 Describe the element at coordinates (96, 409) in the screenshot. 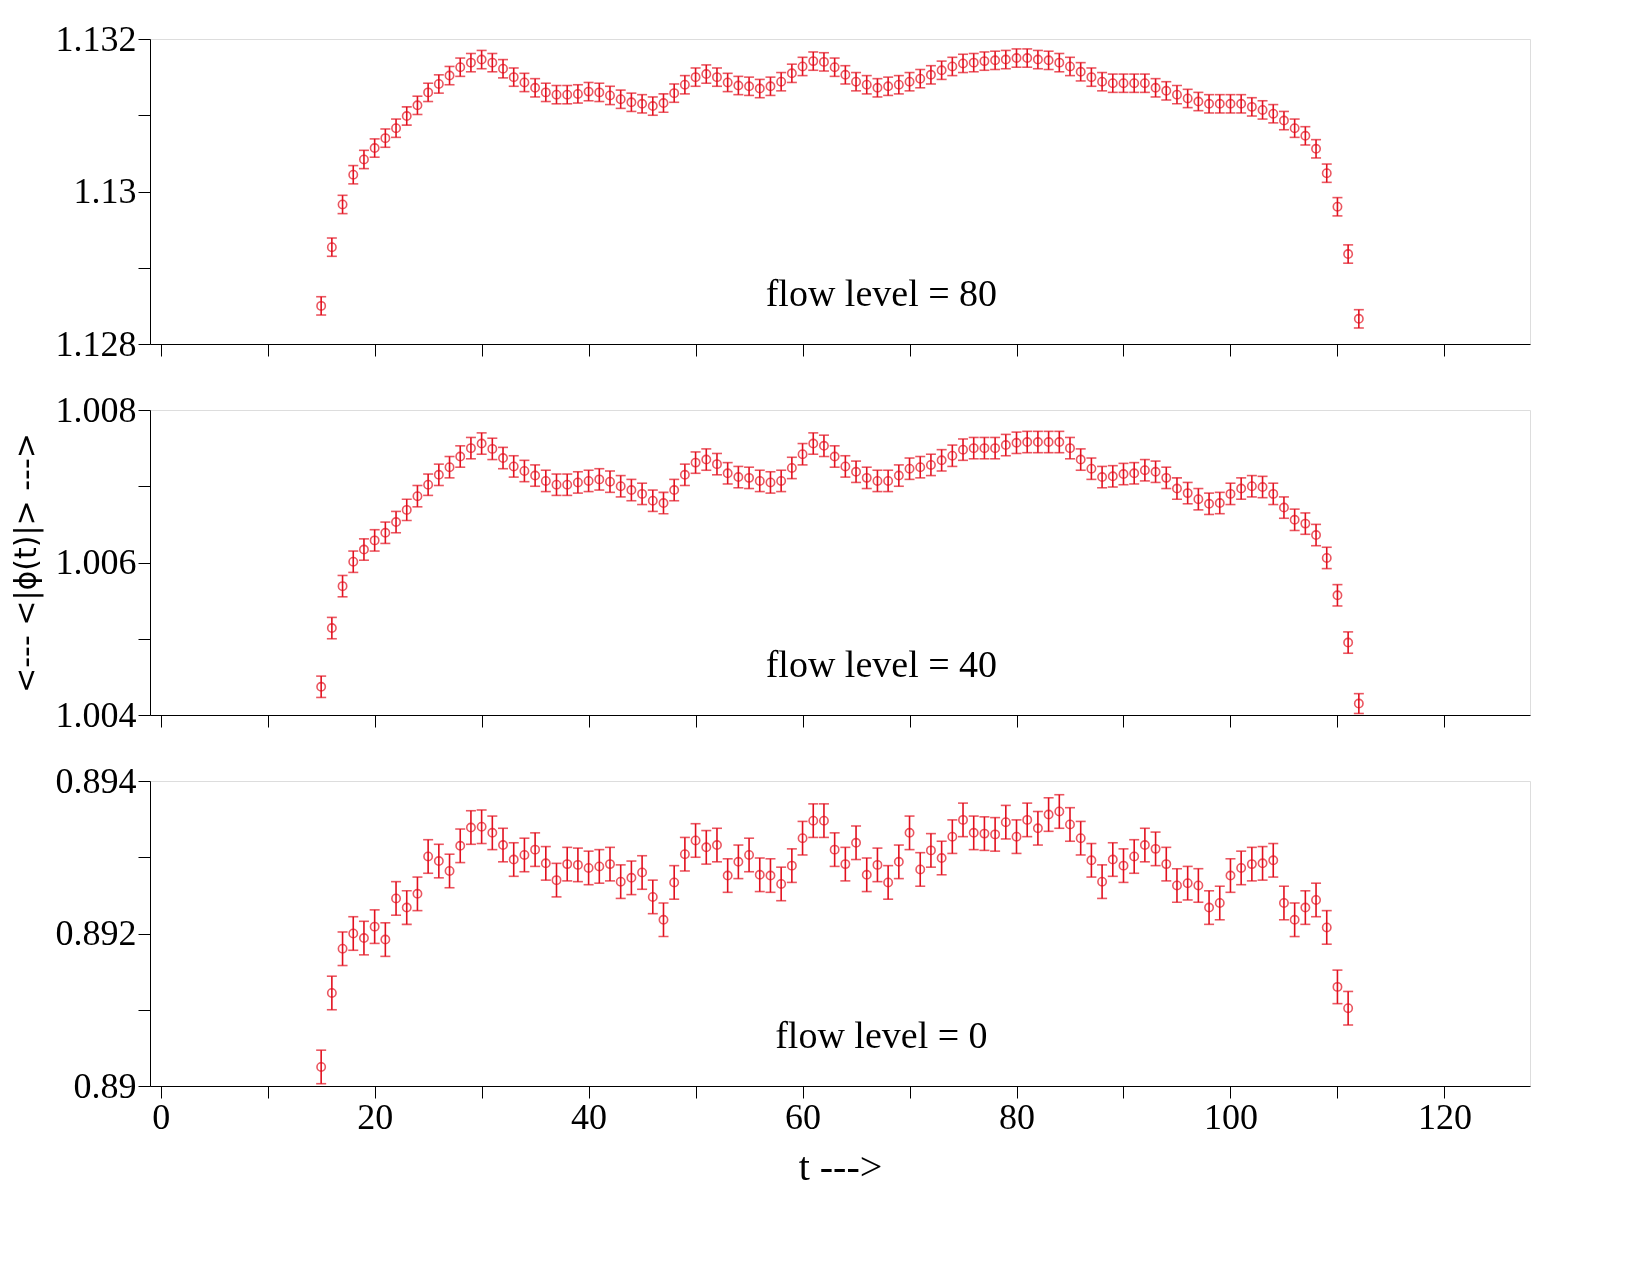

I see `y-tick-label: 1.008` at that location.